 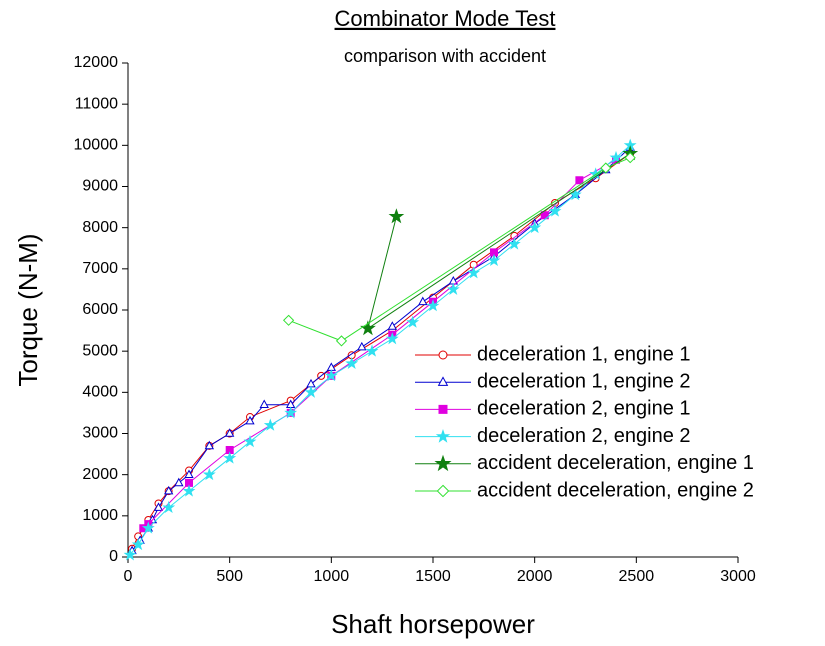 What do you see at coordinates (28, 309) in the screenshot?
I see `y-axis-label: Torque (N-M)` at bounding box center [28, 309].